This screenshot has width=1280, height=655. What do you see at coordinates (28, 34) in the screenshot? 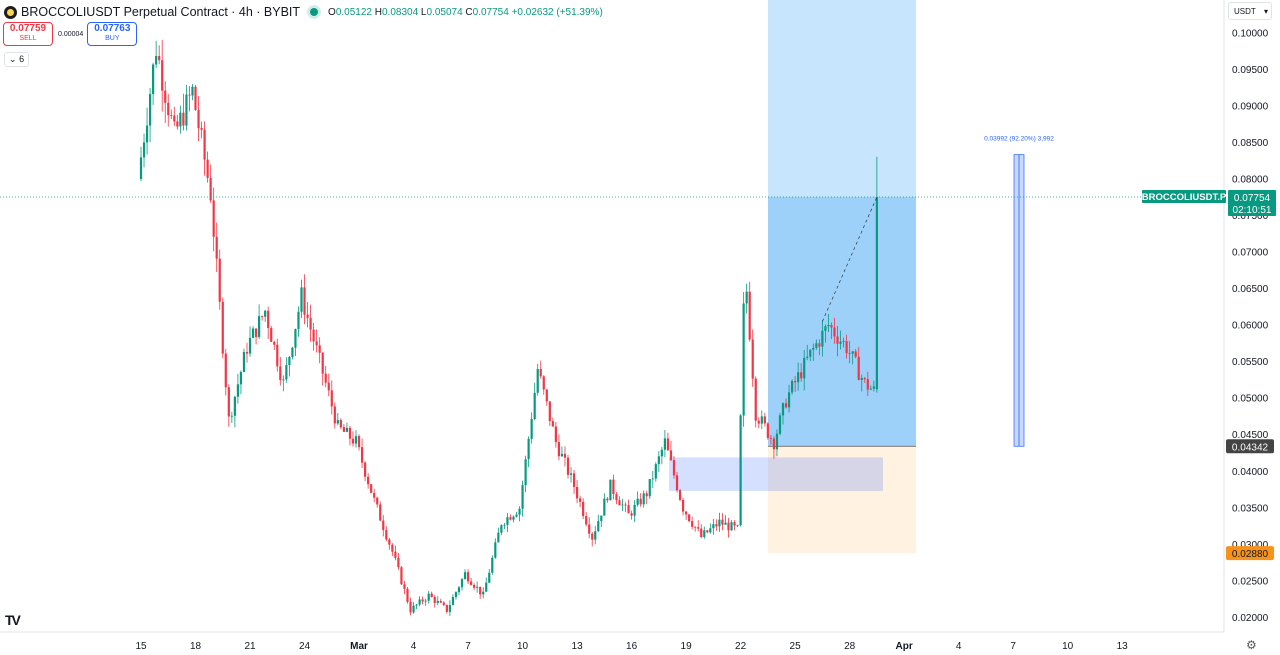
I see `sell-button: 0.07759 SELL` at bounding box center [28, 34].